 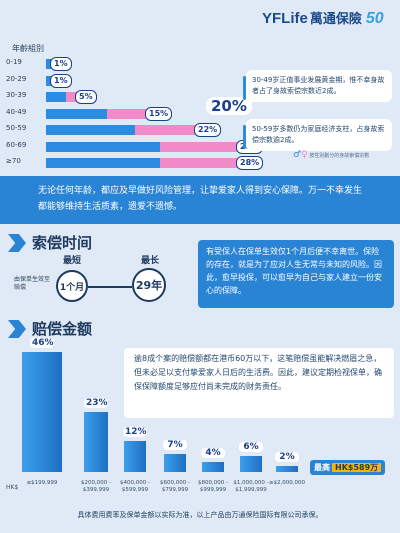 What do you see at coordinates (16, 128) in the screenshot?
I see `age-label: 50-59` at bounding box center [16, 128].